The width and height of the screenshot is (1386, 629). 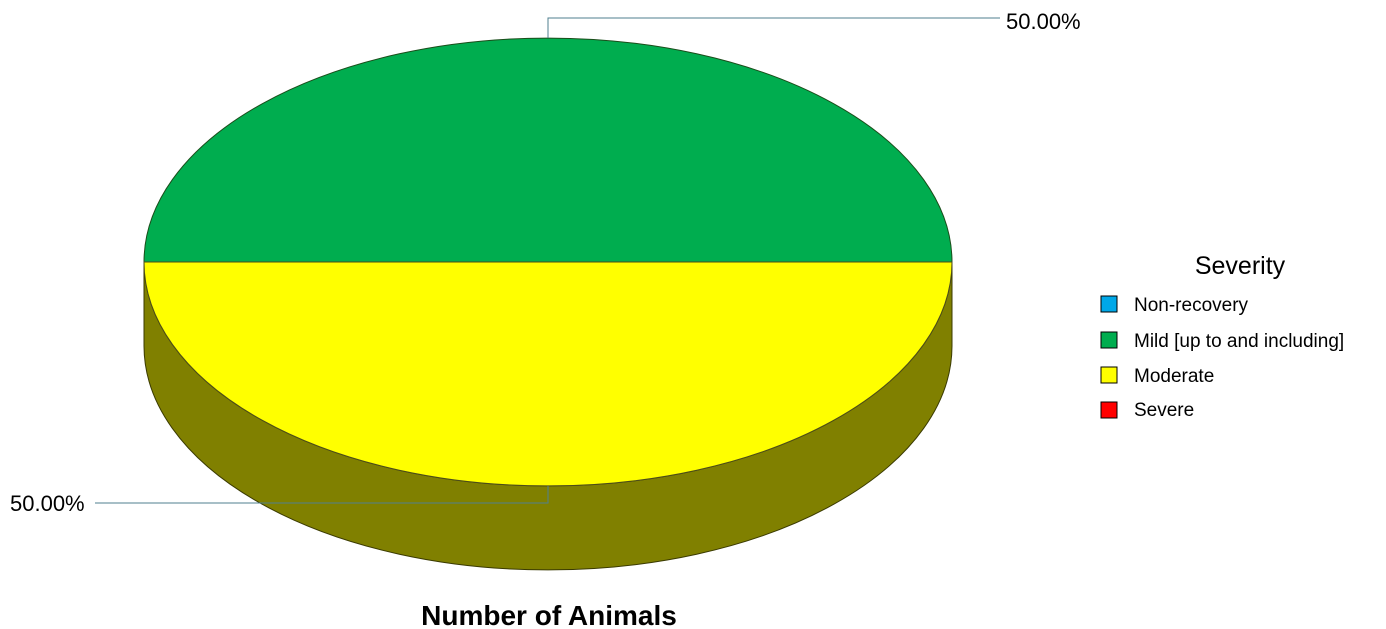 What do you see at coordinates (1240, 266) in the screenshot?
I see `legend-title: Severity` at bounding box center [1240, 266].